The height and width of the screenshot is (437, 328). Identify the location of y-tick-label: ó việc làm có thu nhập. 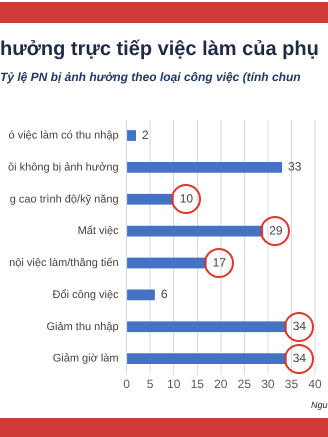
(63, 136).